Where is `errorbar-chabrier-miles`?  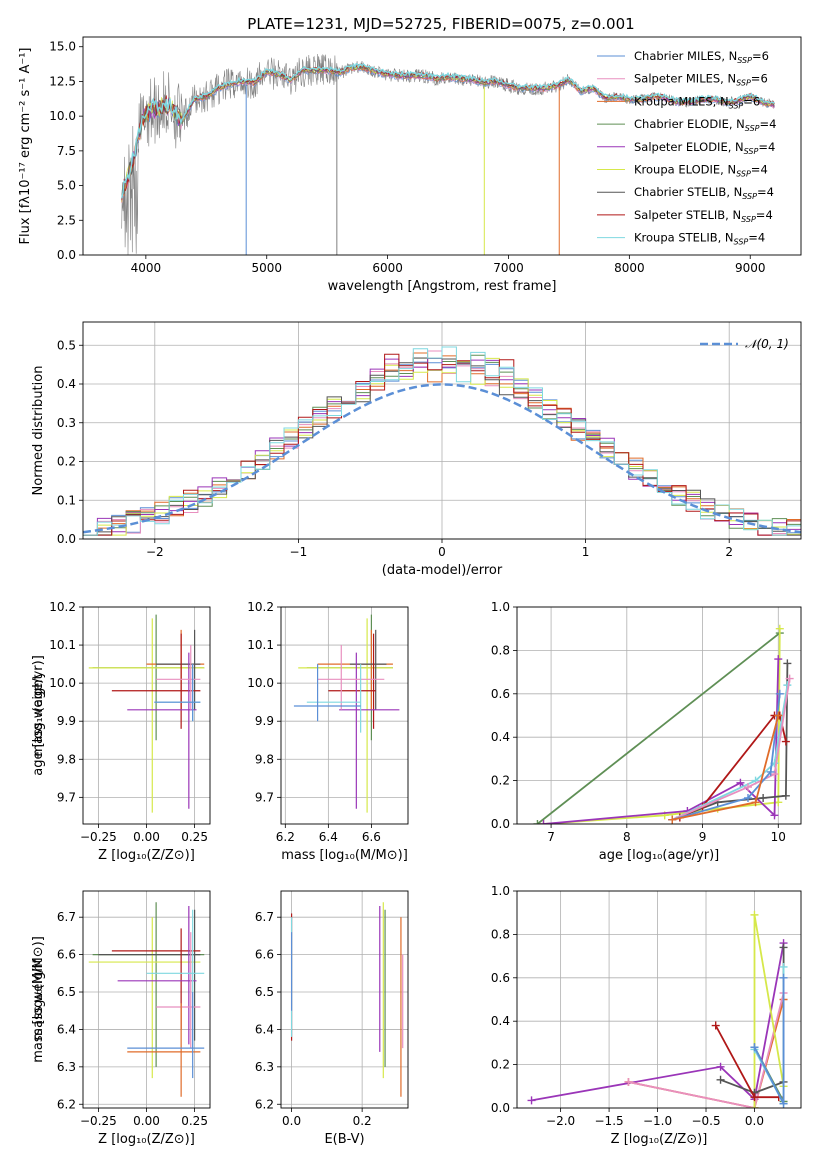
errorbar-chabrier-miles is located at coordinates (327, 693).